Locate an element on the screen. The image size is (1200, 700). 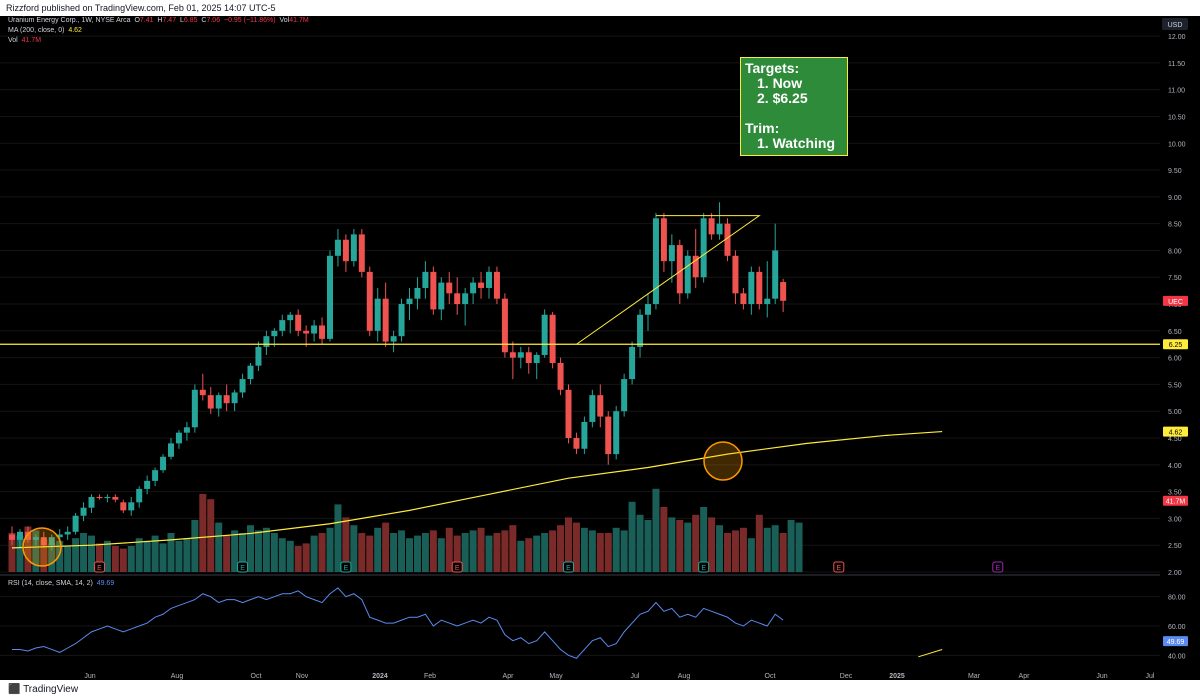
legend-ma-label: MA (200, close, 0) is located at coordinates (36, 30).